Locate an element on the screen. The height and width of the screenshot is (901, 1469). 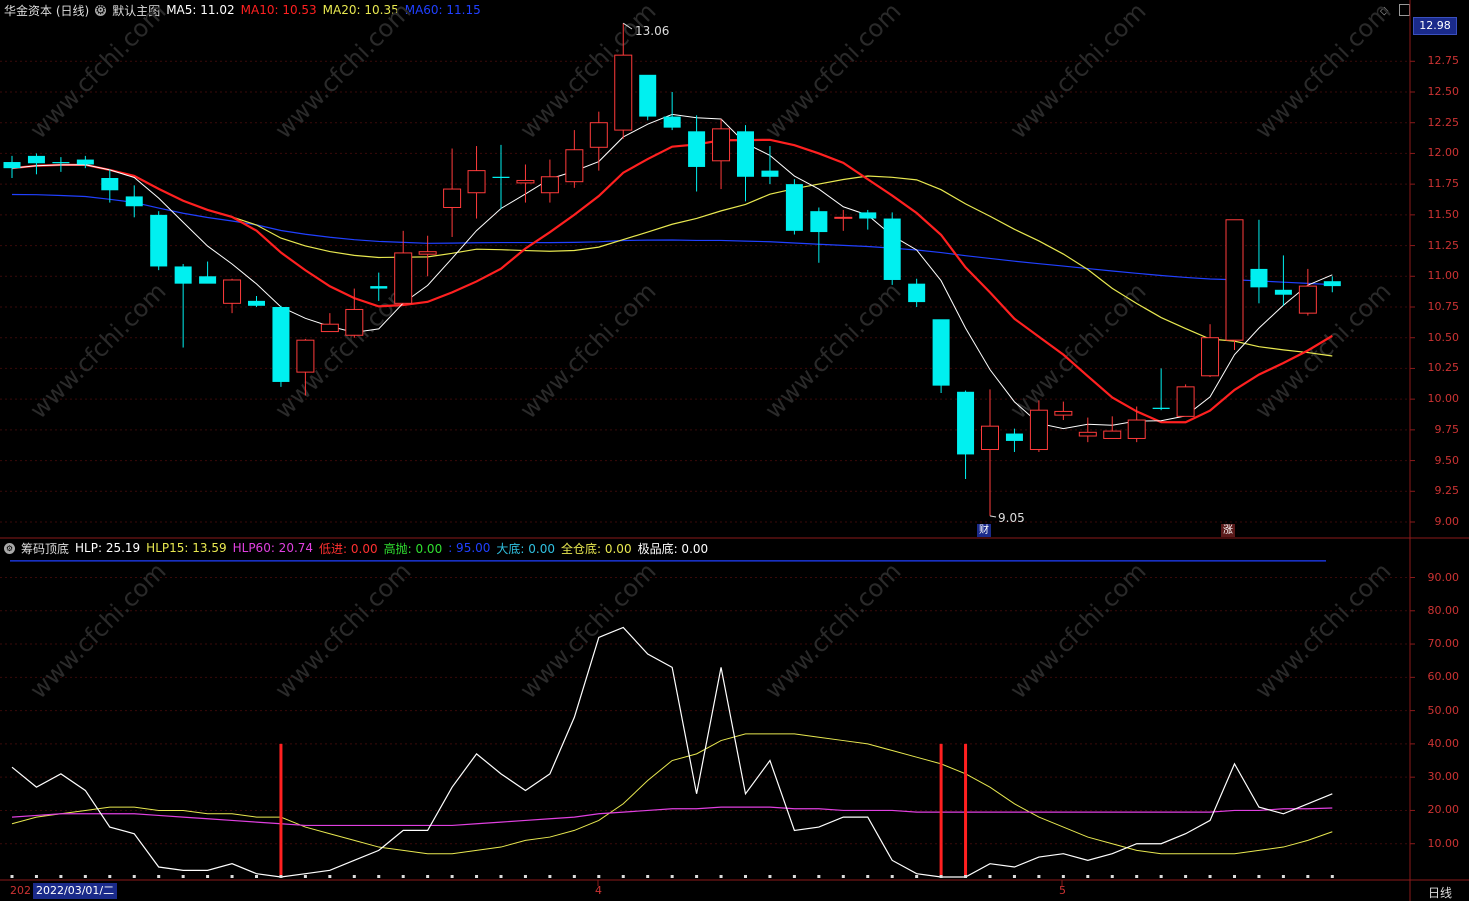
price-tick-label: 10.00 is located at coordinates (1443, 399).